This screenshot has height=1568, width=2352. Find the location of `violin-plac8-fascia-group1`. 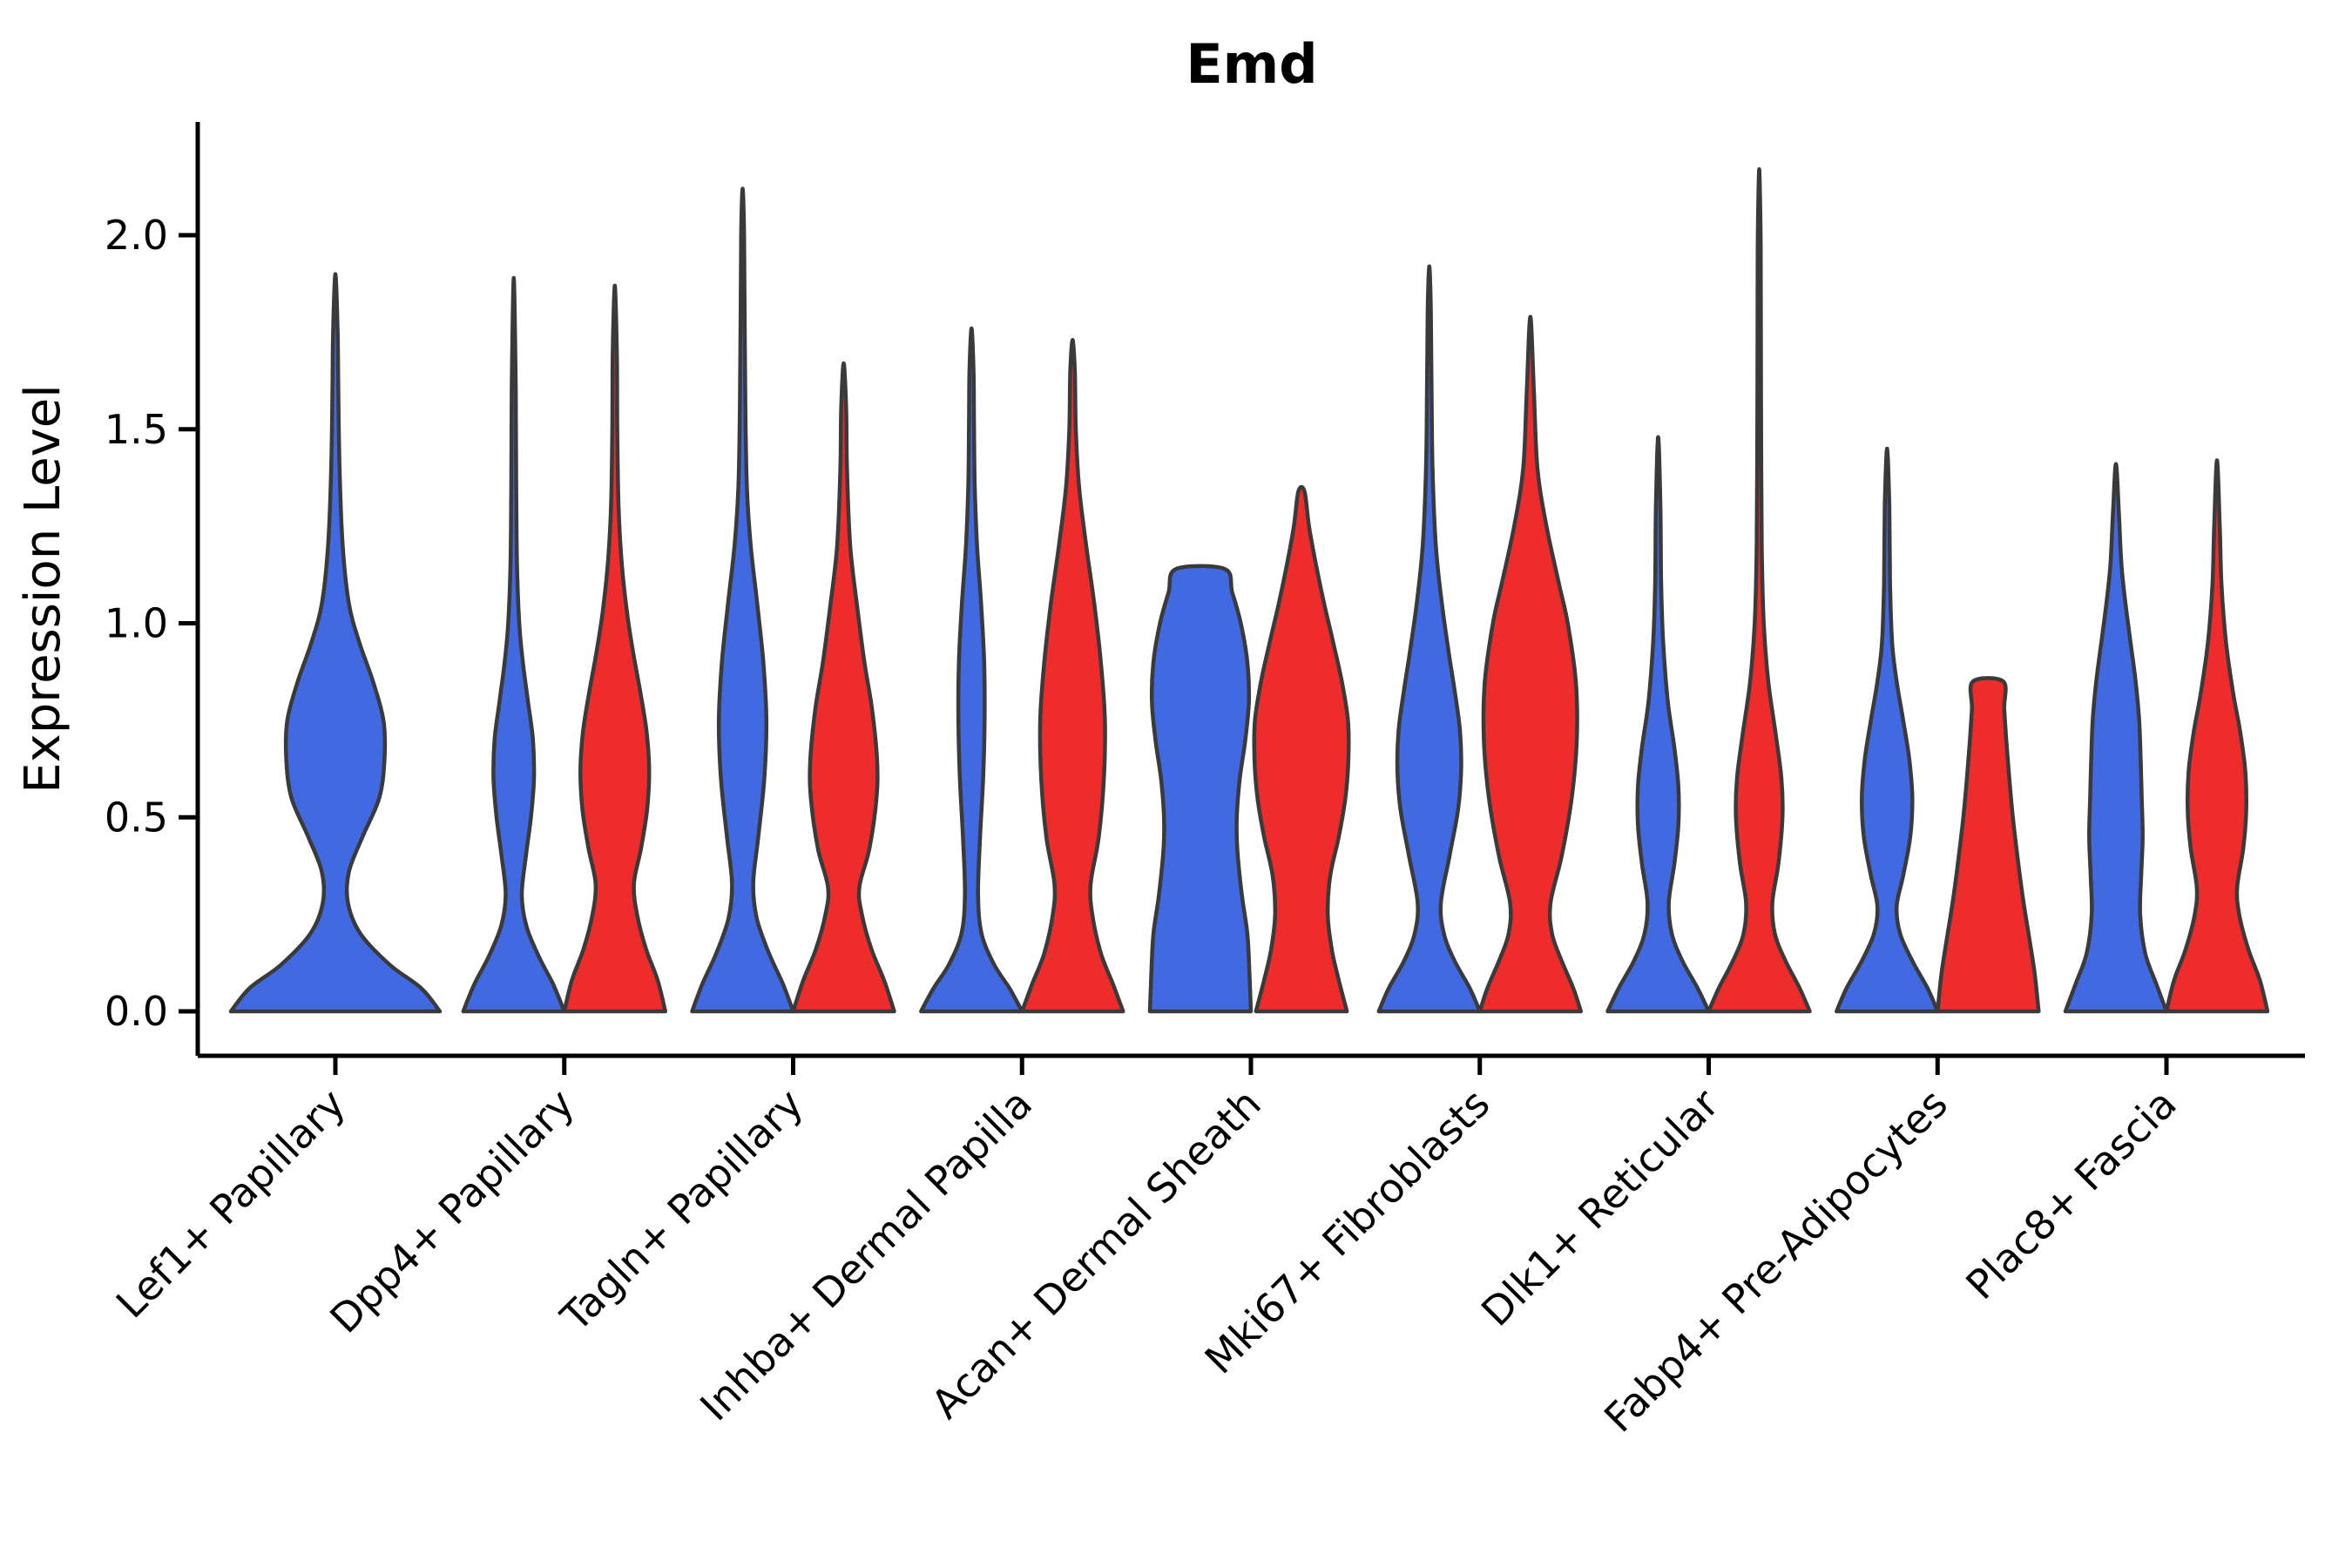

violin-plac8-fascia-group1 is located at coordinates (2116, 738).